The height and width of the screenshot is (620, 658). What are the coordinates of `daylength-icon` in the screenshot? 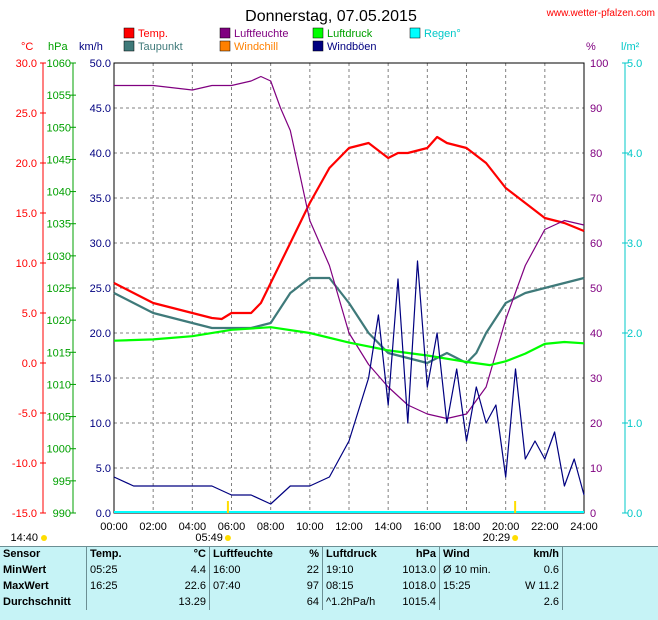 It's located at (44, 538).